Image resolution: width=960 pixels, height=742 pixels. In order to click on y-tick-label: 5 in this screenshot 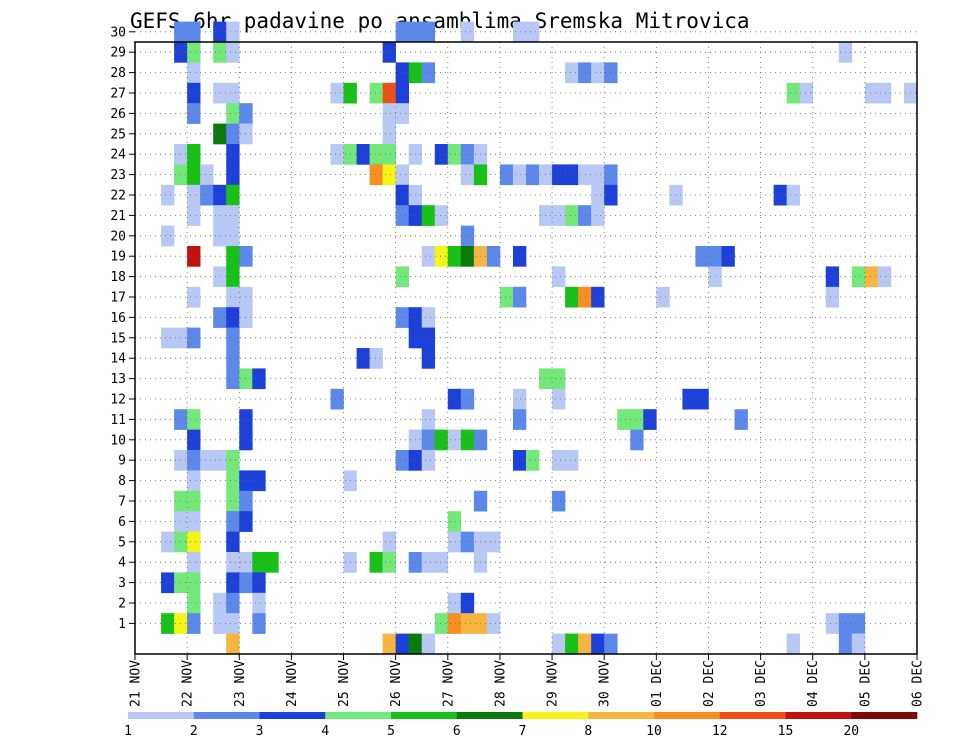, I will do `click(122, 542)`.